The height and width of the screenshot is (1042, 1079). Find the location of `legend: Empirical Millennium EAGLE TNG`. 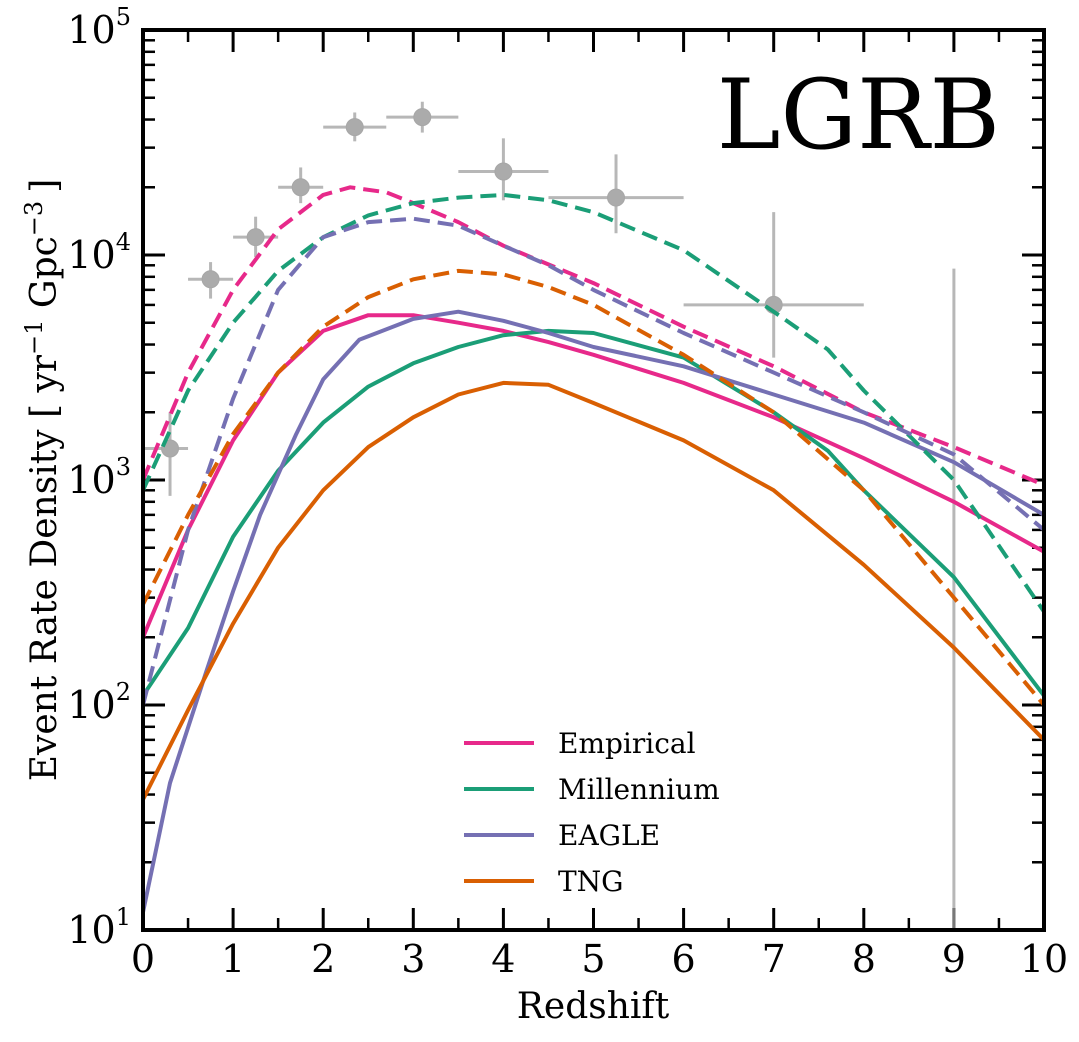

legend: Empirical Millennium EAGLE TNG is located at coordinates (592, 812).